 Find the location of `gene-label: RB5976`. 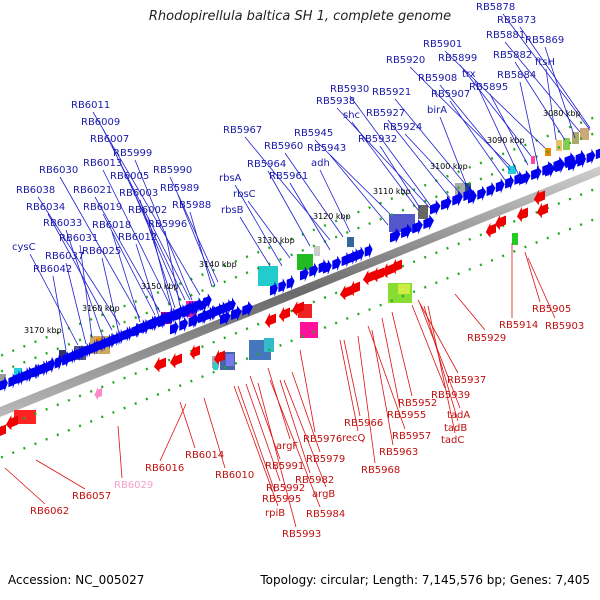

gene-label: RB5976 is located at coordinates (322, 439).